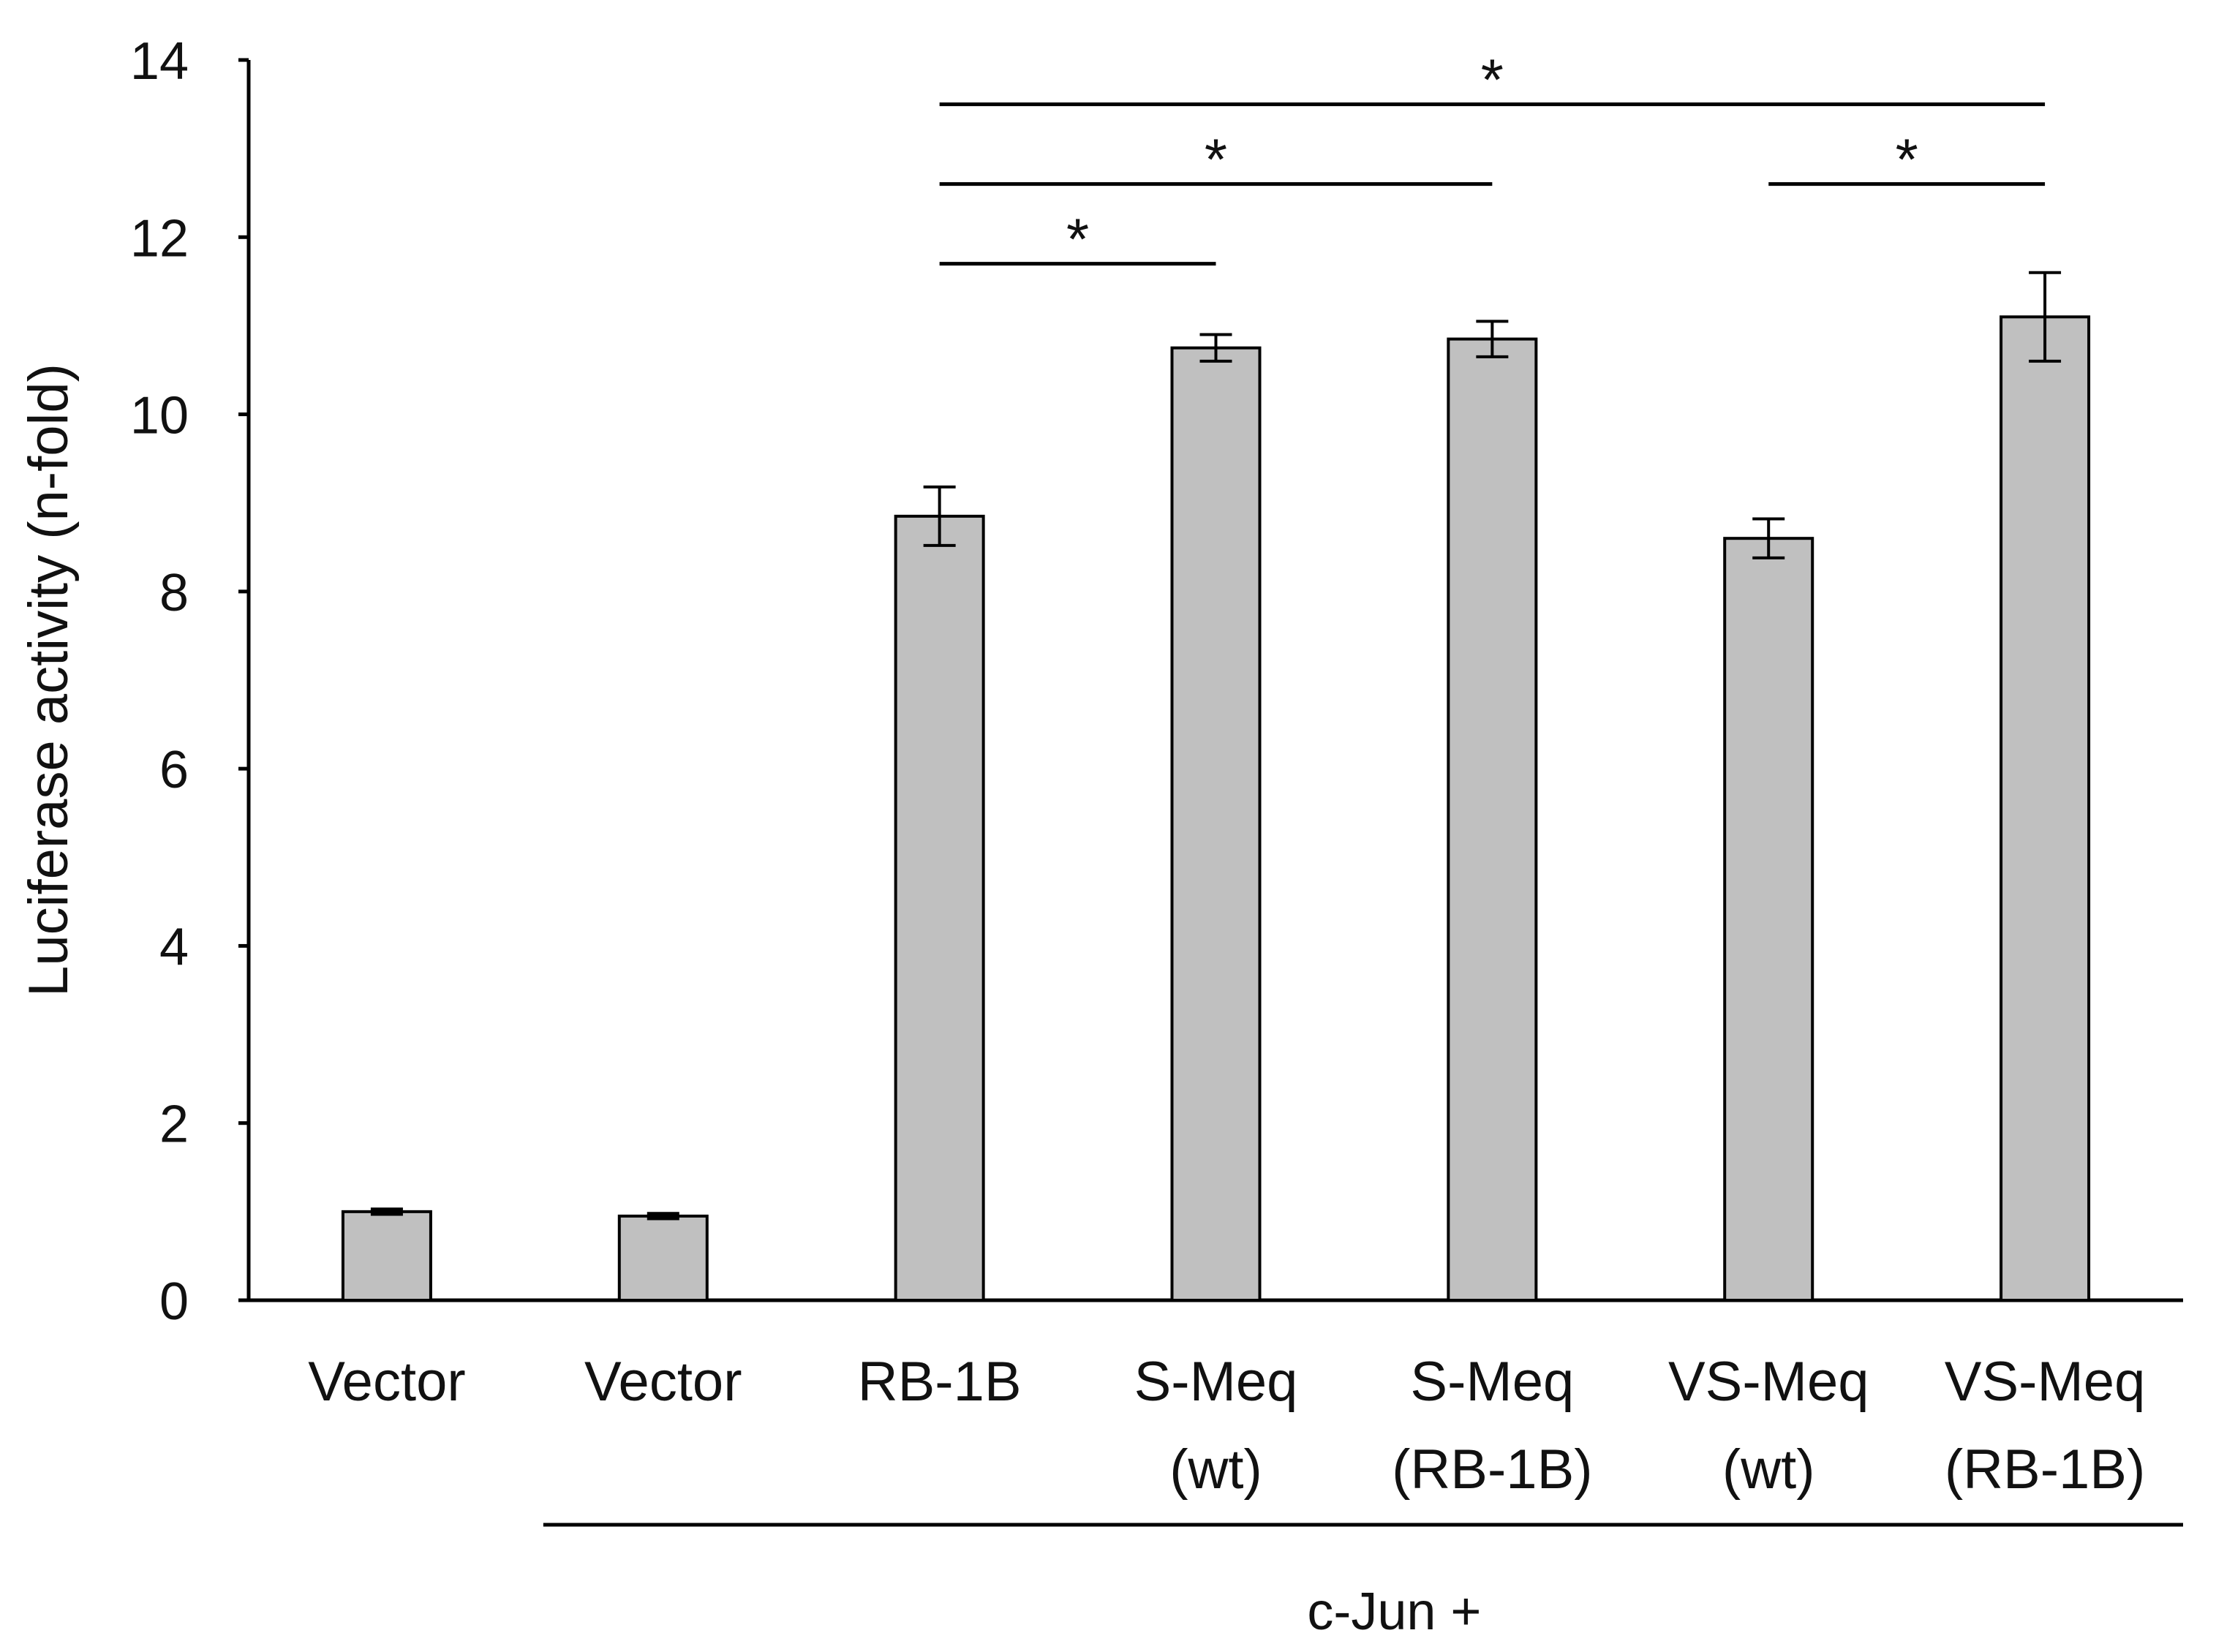 This screenshot has width=2216, height=1652. Describe the element at coordinates (2045, 1426) in the screenshot. I see `x-tick-label: VS-Meq (RB-1B)` at that location.